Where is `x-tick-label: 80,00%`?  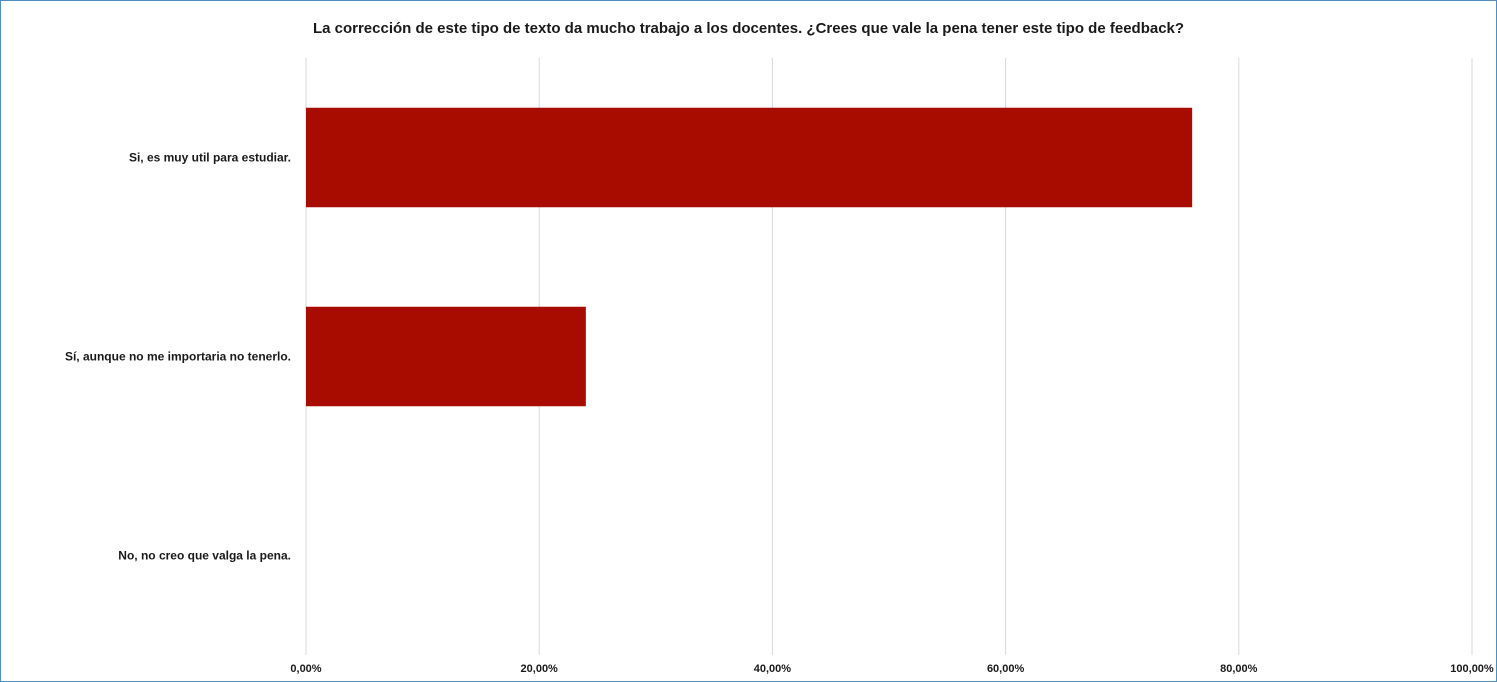
x-tick-label: 80,00% is located at coordinates (1239, 669).